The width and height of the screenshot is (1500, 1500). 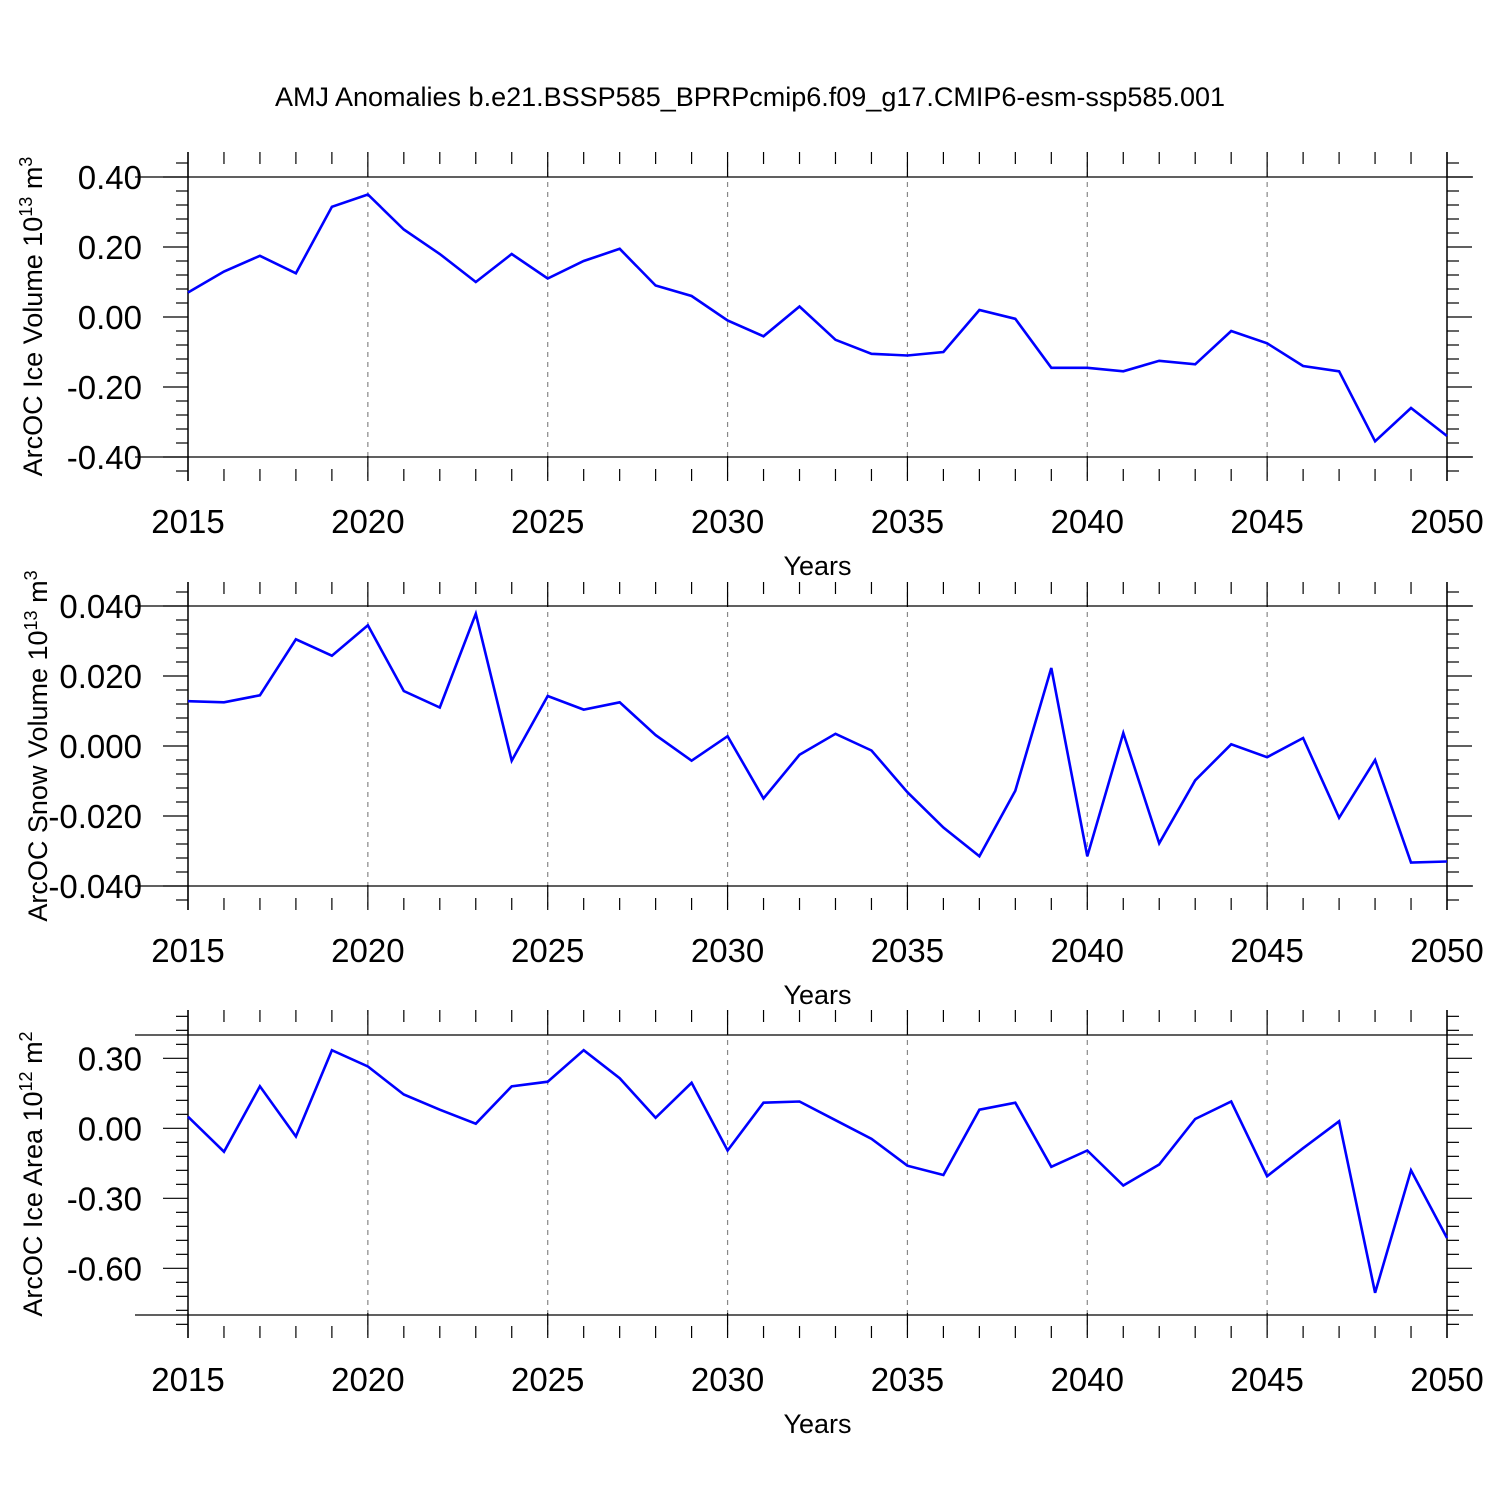 I want to click on x-tick-label: 2035, so click(x=907, y=521).